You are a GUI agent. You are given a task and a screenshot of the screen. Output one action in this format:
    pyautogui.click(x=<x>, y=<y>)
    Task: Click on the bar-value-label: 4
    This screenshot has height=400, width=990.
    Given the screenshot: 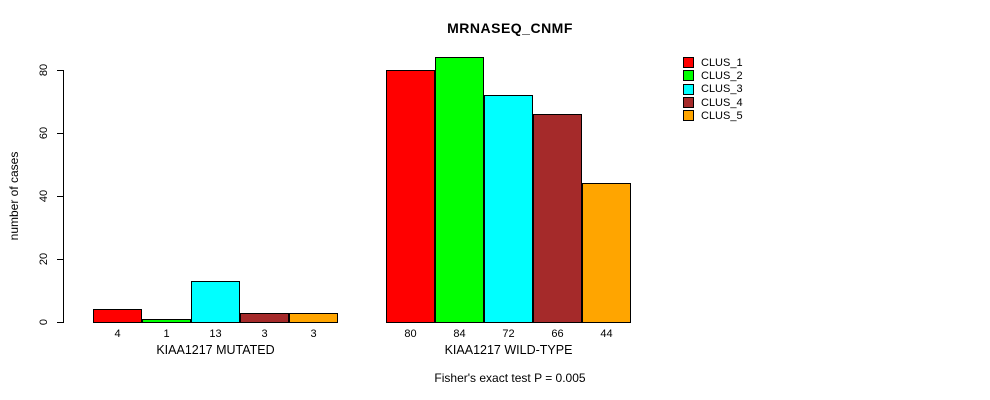 What is the action you would take?
    pyautogui.click(x=117, y=334)
    